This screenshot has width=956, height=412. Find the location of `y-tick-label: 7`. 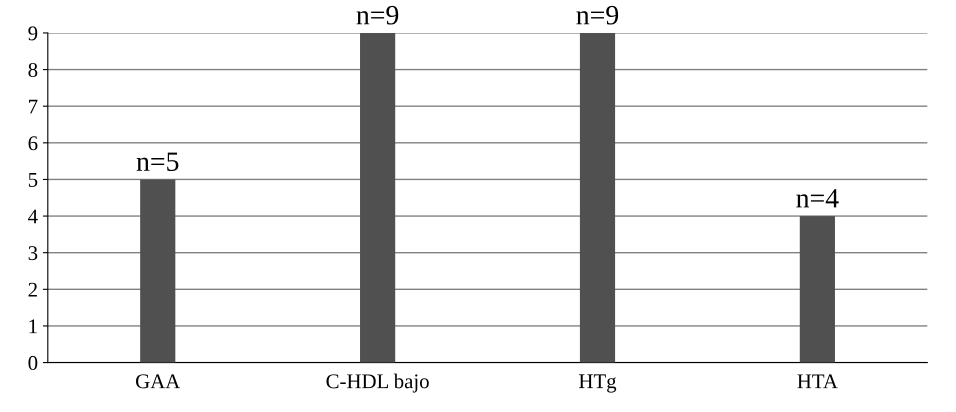

y-tick-label: 7 is located at coordinates (33, 107).